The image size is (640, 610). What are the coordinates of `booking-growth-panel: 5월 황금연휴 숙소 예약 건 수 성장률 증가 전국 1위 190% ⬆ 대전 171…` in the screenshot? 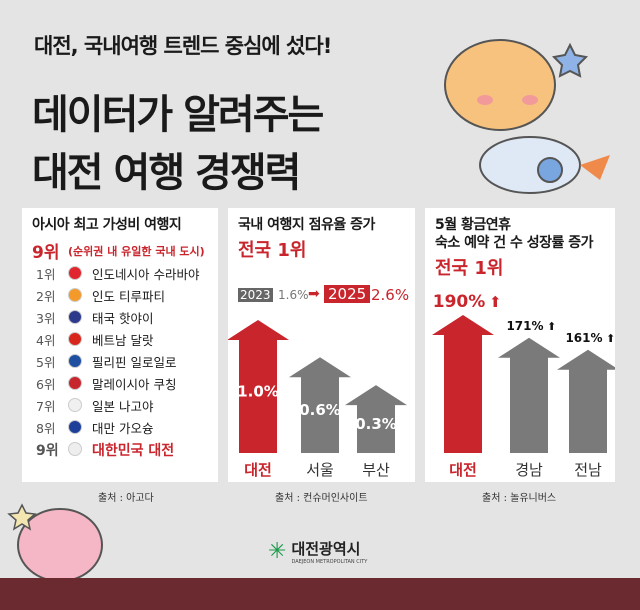 It's located at (520, 345).